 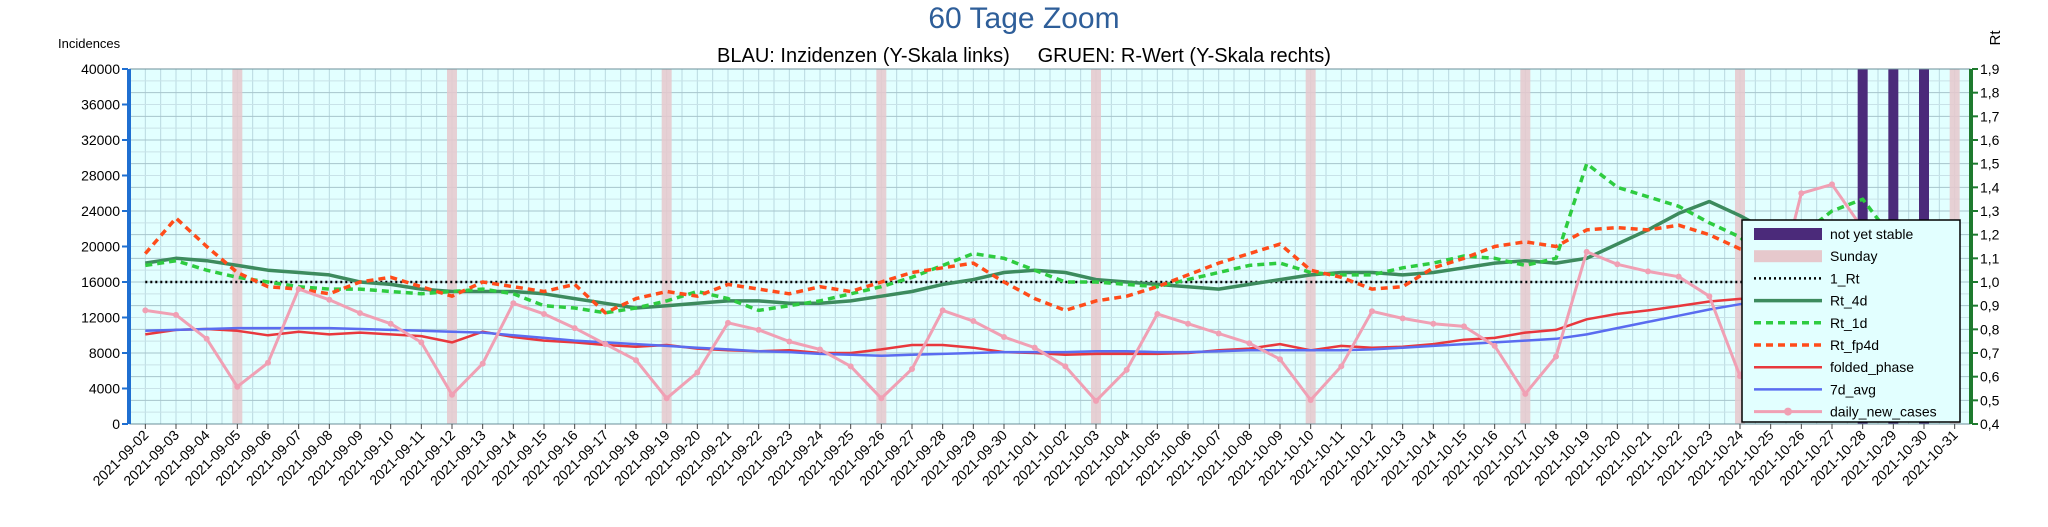 I want to click on y-axis-left-label: Incidences, so click(x=89, y=43).